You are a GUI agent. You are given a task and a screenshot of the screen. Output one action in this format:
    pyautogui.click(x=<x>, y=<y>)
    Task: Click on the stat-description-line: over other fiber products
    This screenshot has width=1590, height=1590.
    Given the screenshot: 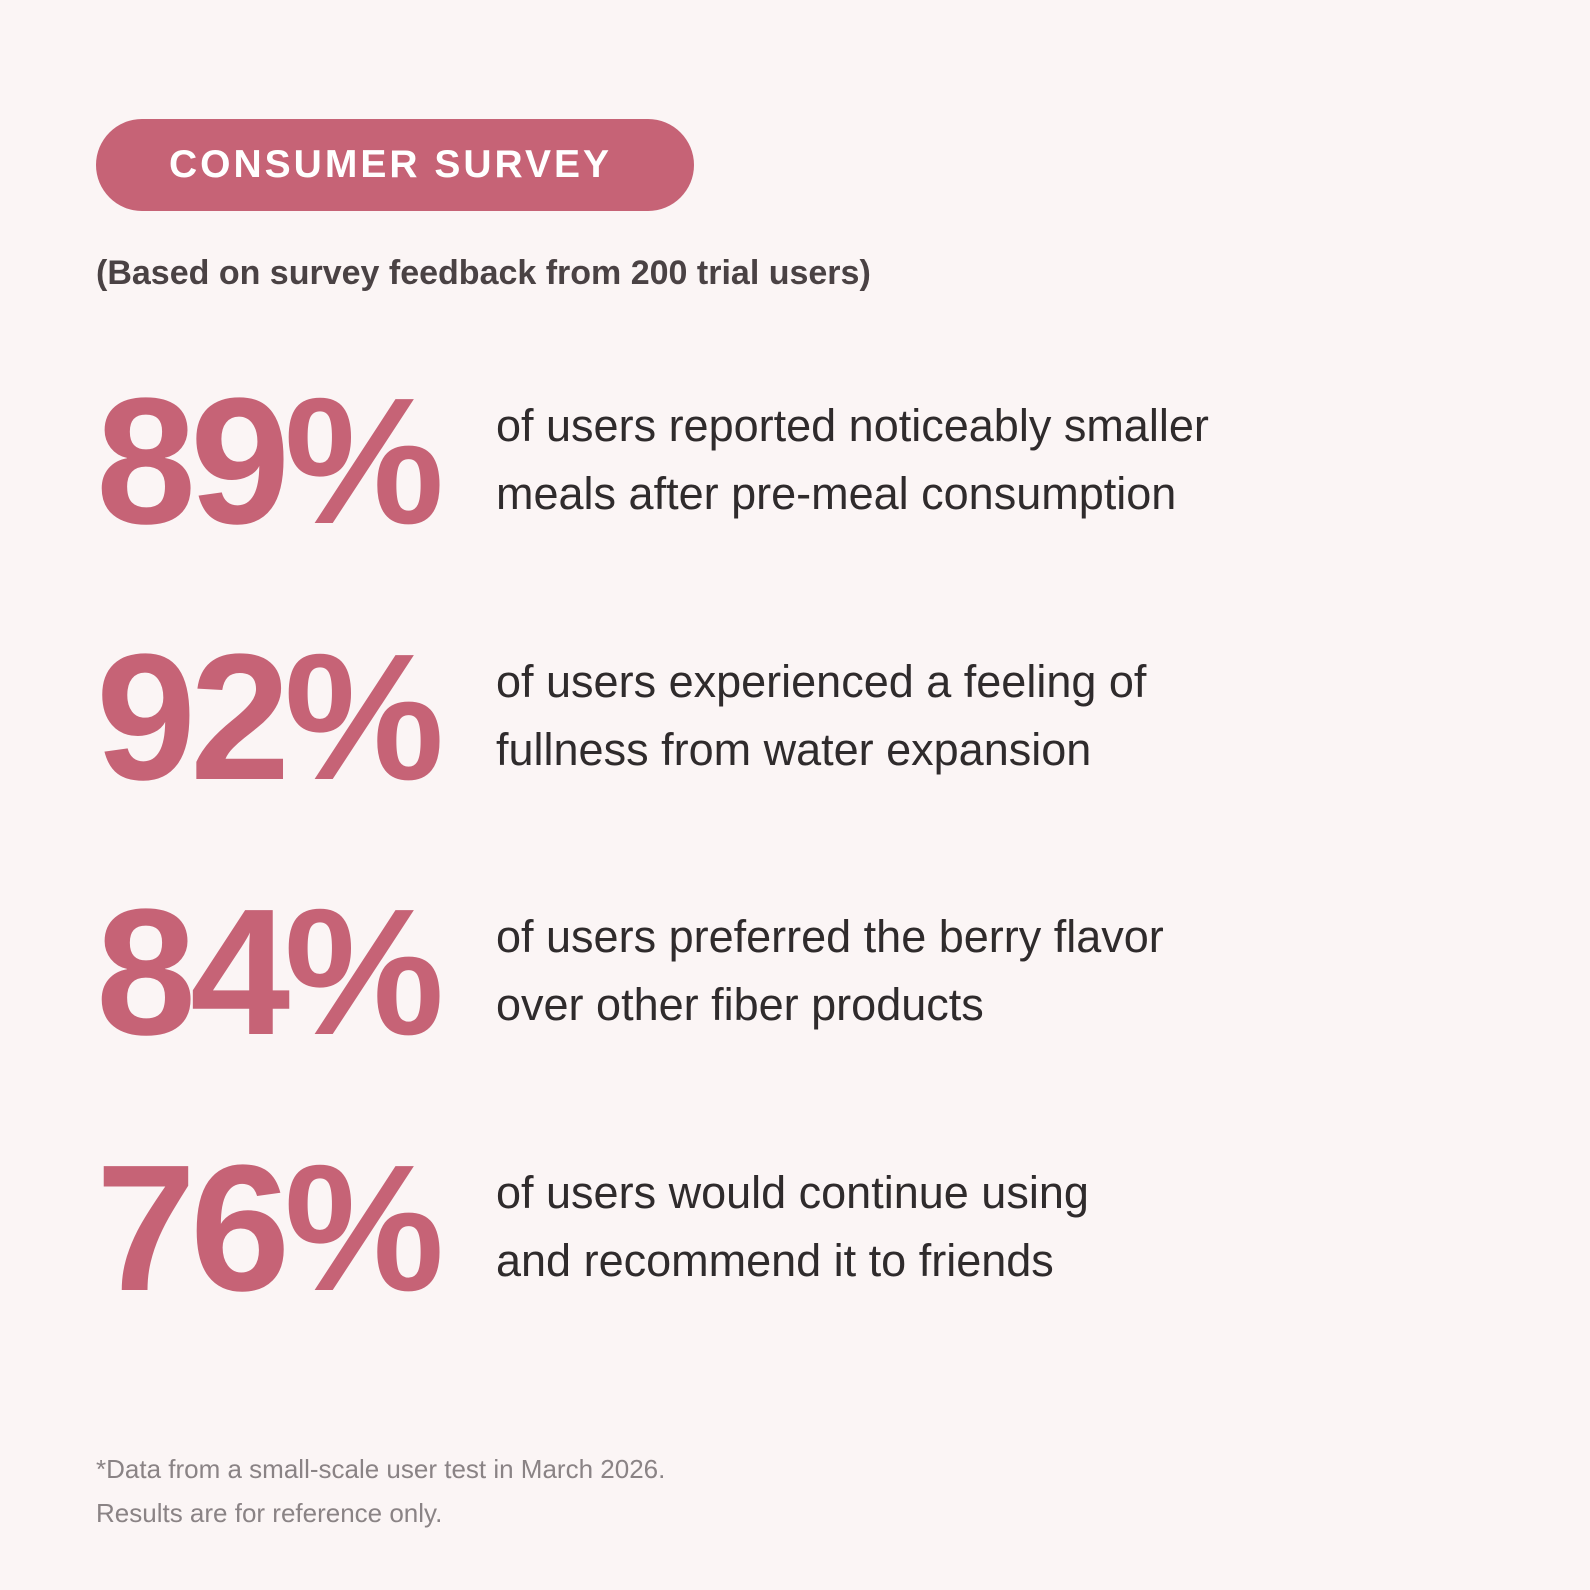 What is the action you would take?
    pyautogui.click(x=740, y=1004)
    